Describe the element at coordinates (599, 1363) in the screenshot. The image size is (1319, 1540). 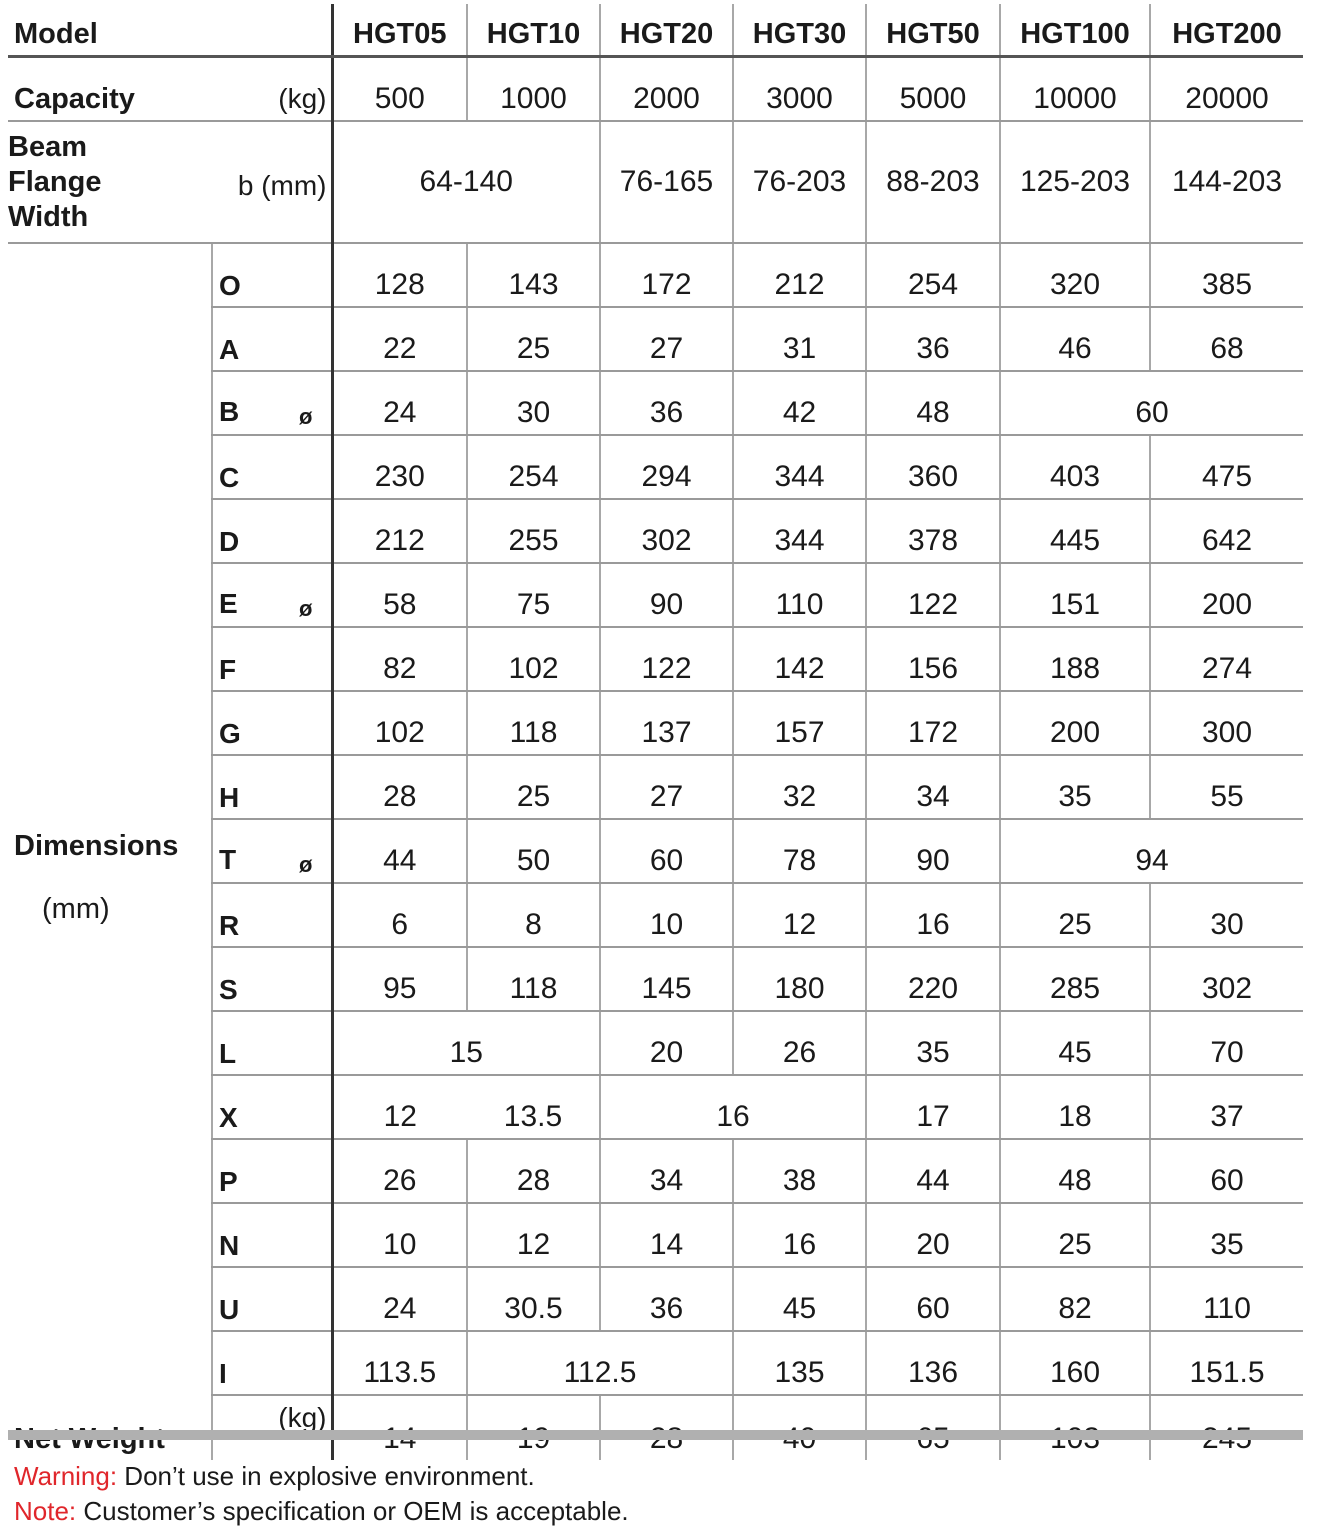
I see `table-cell: 112.5` at that location.